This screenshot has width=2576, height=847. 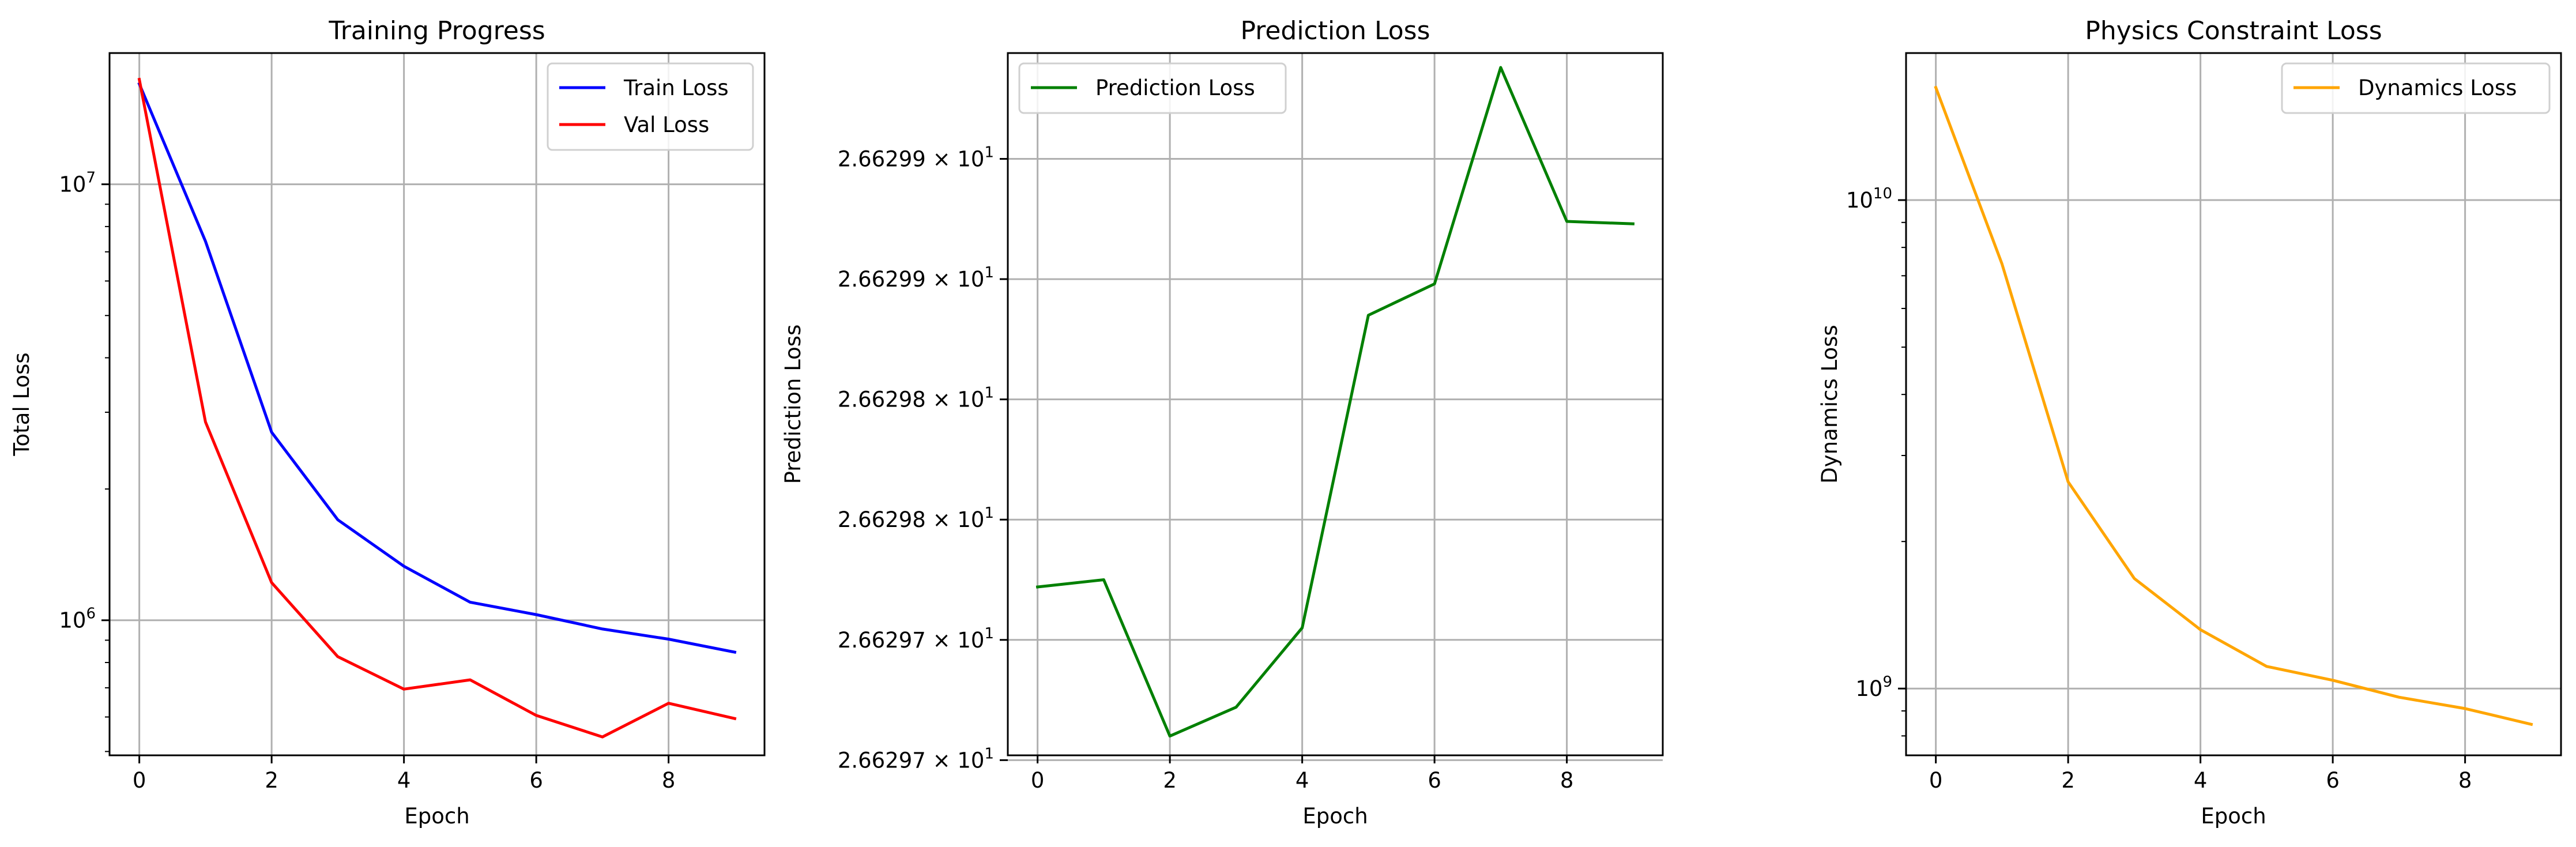 I want to click on y-axis-label: Total Loss, so click(x=21, y=404).